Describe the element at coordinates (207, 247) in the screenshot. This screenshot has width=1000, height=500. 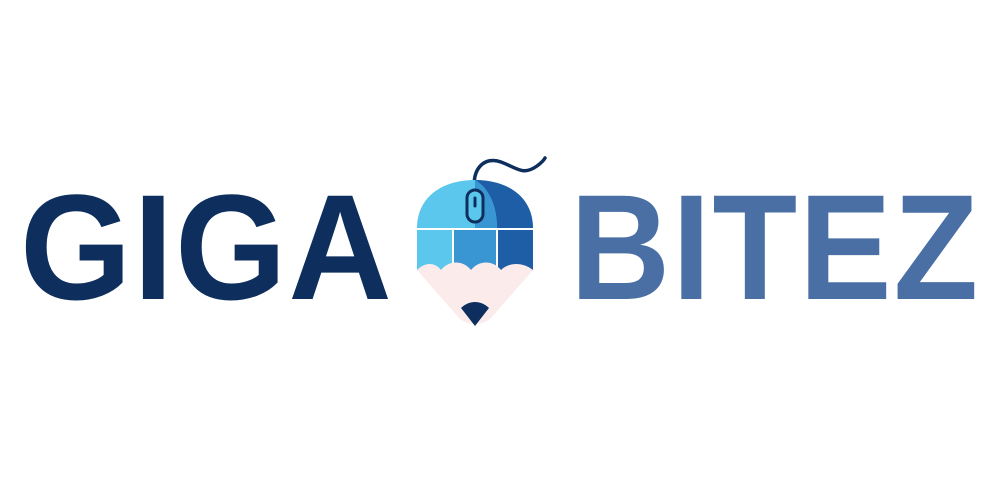
I see `brand-word-giga: GIGA` at that location.